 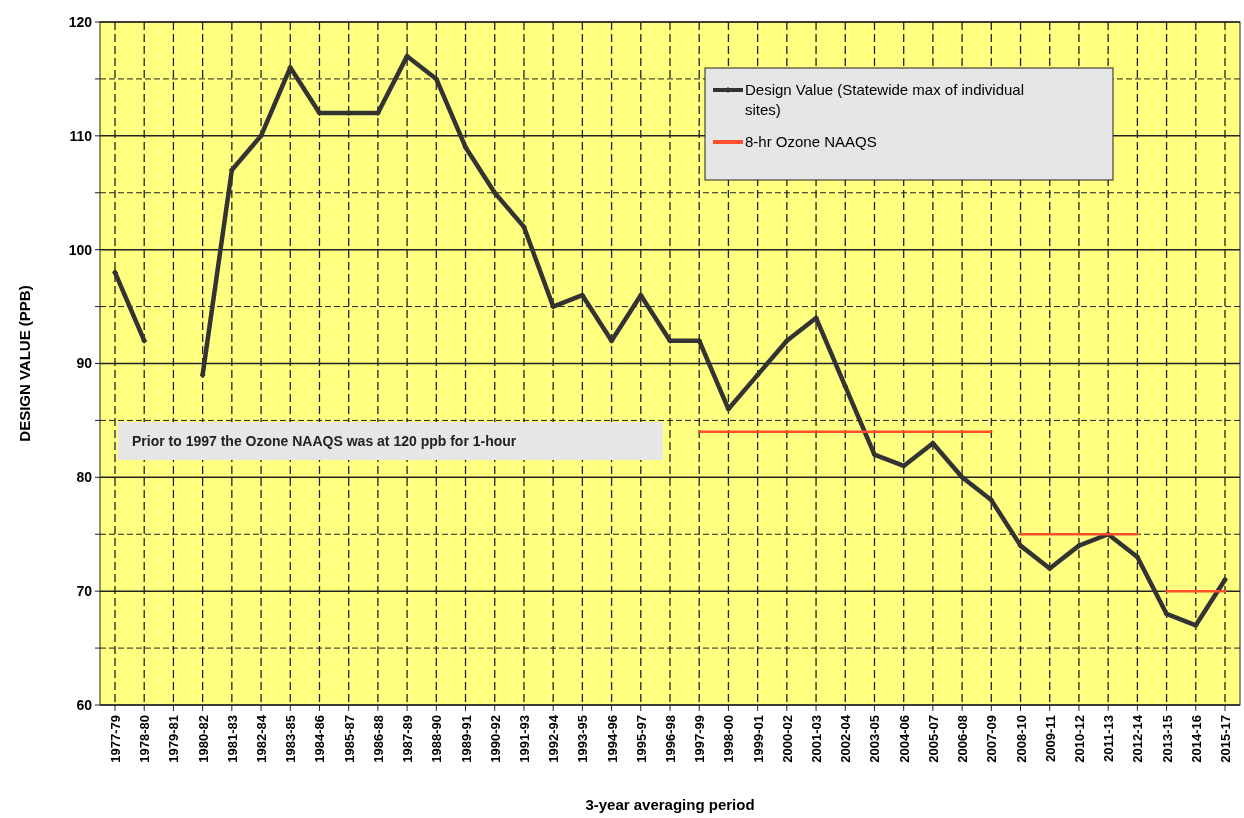 I want to click on y-axis-title: DESIGN VALUE (PPB), so click(x=24, y=363).